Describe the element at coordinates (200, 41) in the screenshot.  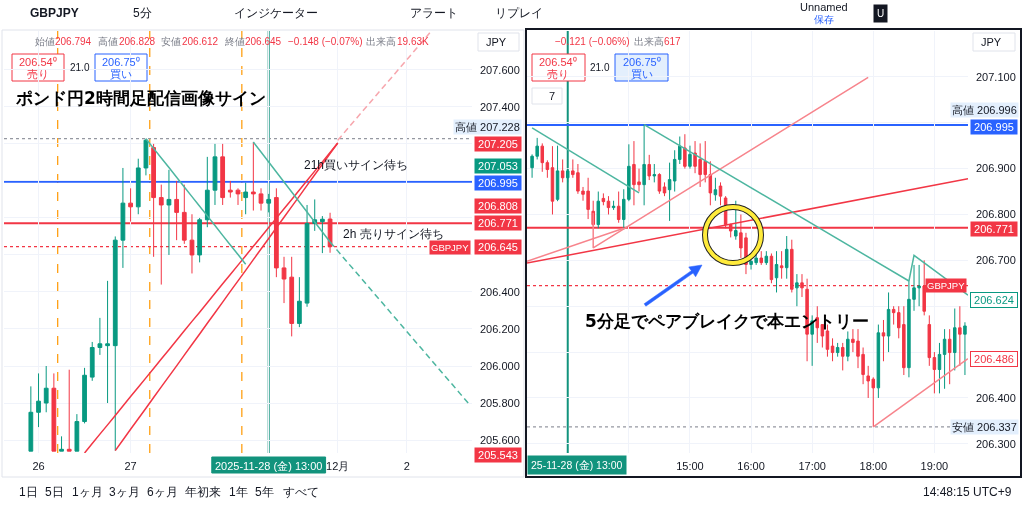
I see `annotation: 206.612` at that location.